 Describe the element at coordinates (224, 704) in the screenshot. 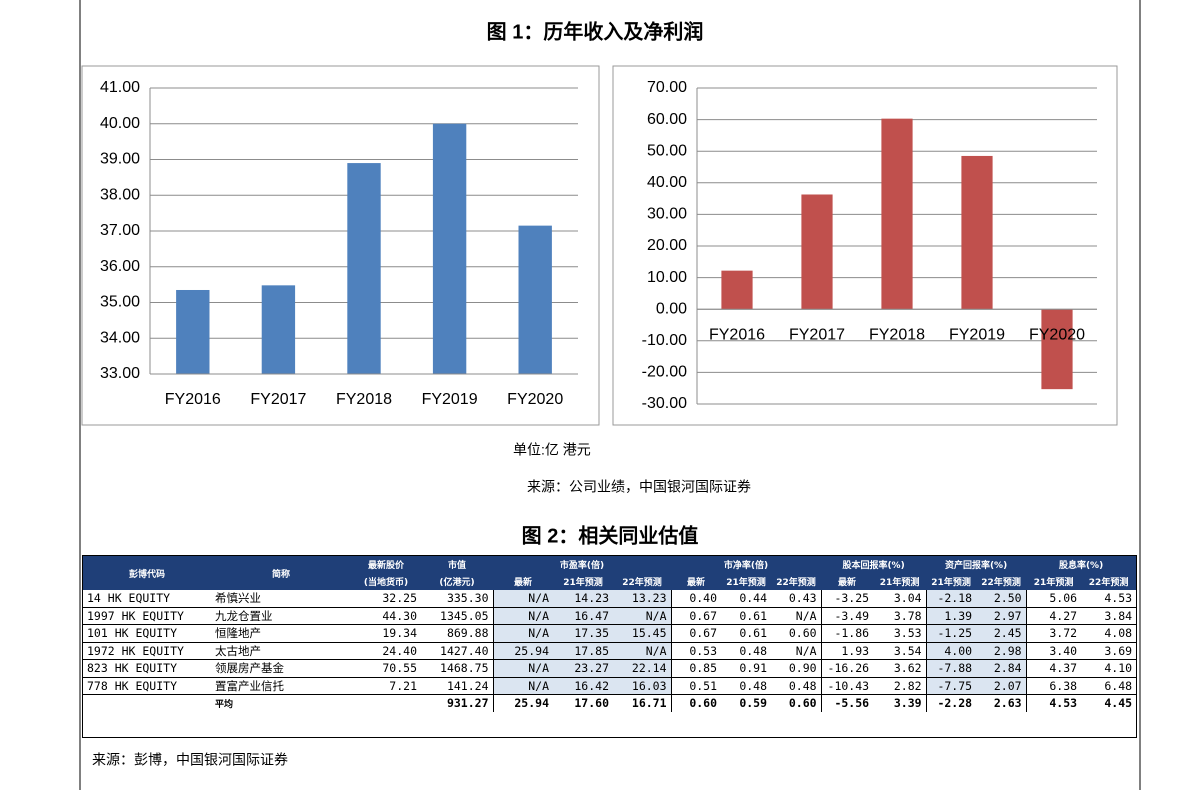

I see `table-cell: 平均` at that location.